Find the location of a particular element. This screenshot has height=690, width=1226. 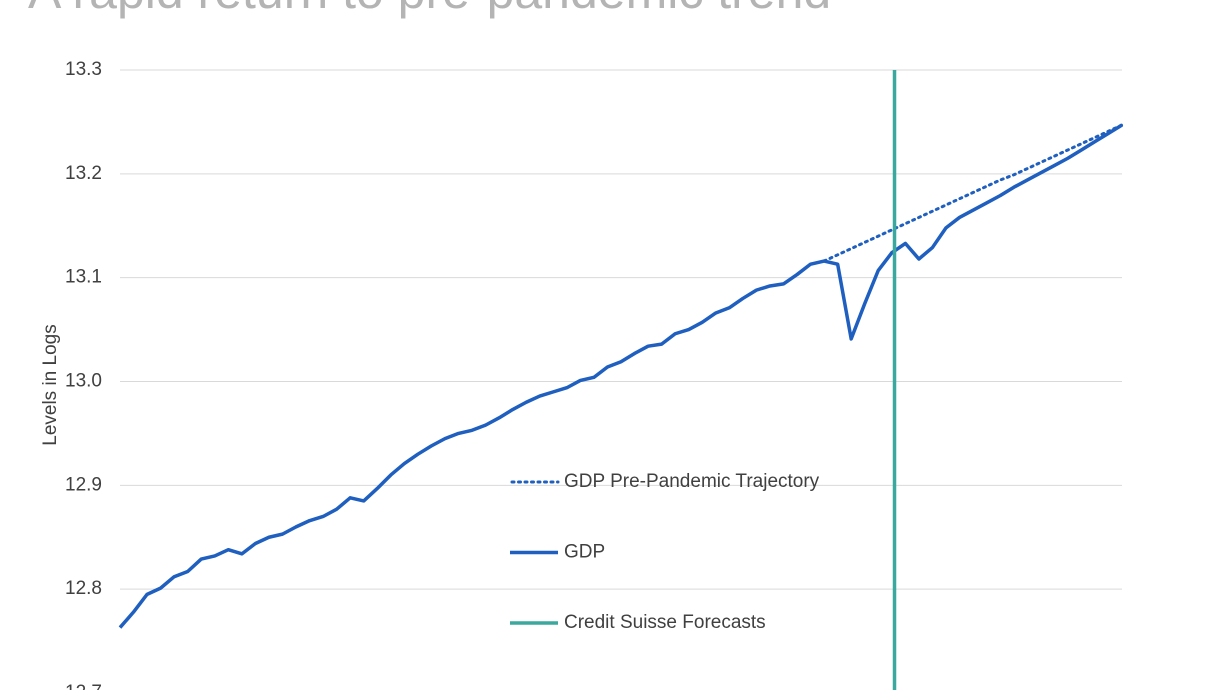

y-axis-label: Levels in Logs is located at coordinates (50, 384).